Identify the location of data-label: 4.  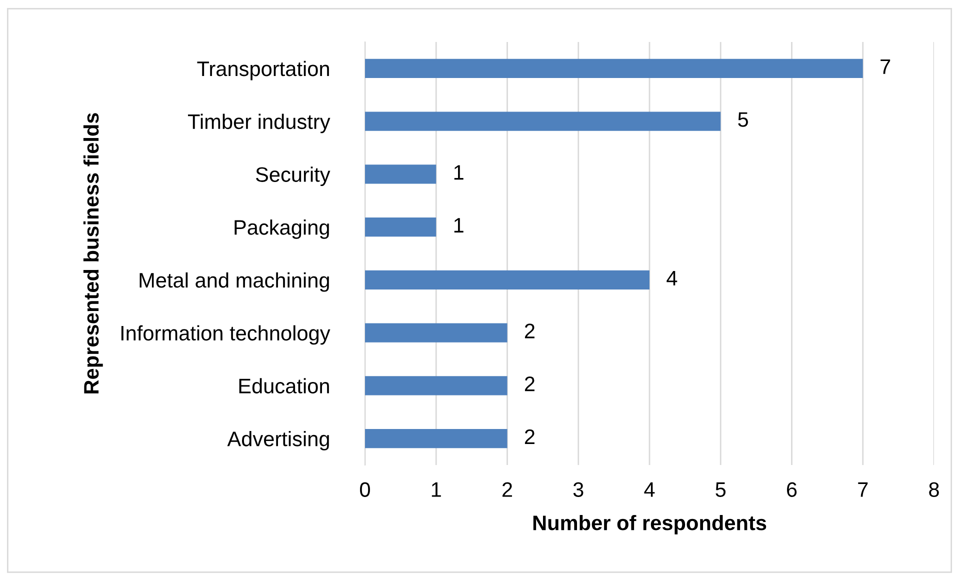
(672, 278).